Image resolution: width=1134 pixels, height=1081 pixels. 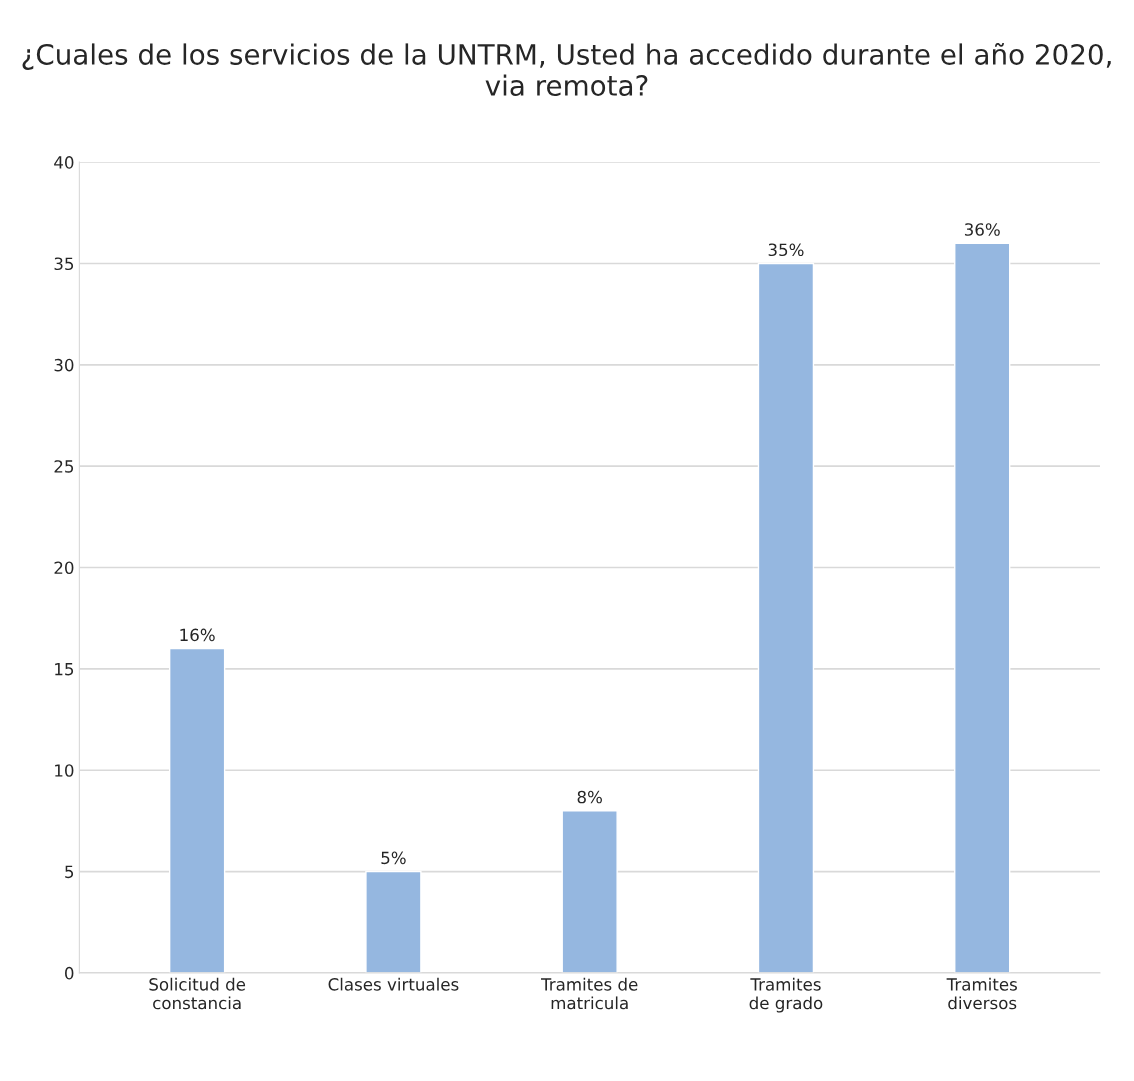 What do you see at coordinates (589, 993) in the screenshot?
I see `x-tick-label: Tramites de matricula` at bounding box center [589, 993].